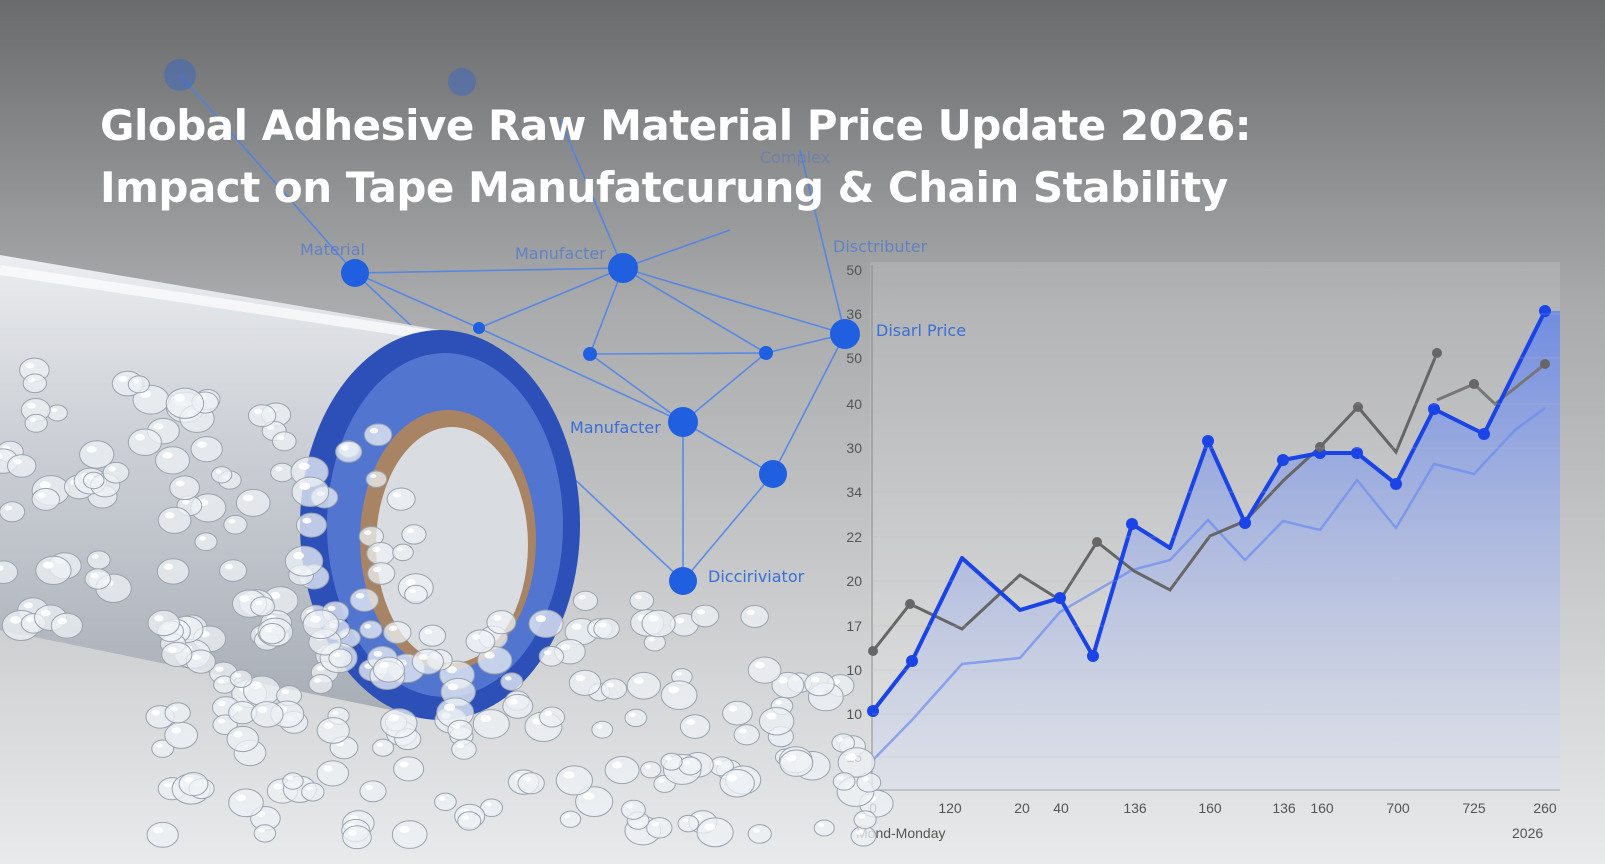 This screenshot has width=1605, height=864. Describe the element at coordinates (854, 670) in the screenshot. I see `y-tick-label: 10` at that location.